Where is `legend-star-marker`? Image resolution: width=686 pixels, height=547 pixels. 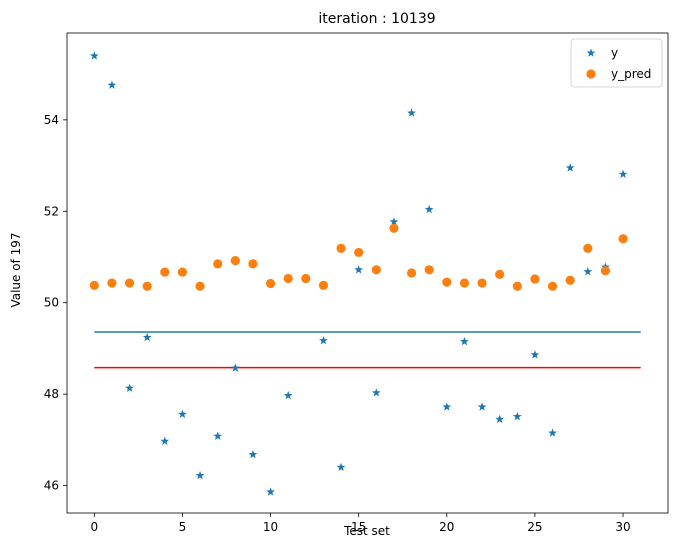 legend-star-marker is located at coordinates (591, 52).